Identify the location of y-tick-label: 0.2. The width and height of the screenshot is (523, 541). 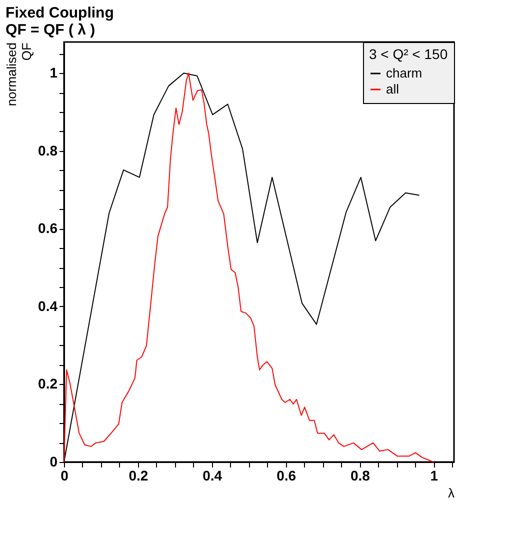
(48, 384).